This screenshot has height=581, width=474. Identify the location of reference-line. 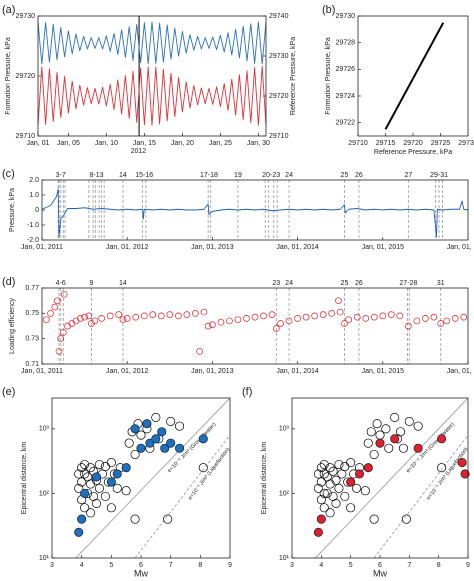
(182, 496).